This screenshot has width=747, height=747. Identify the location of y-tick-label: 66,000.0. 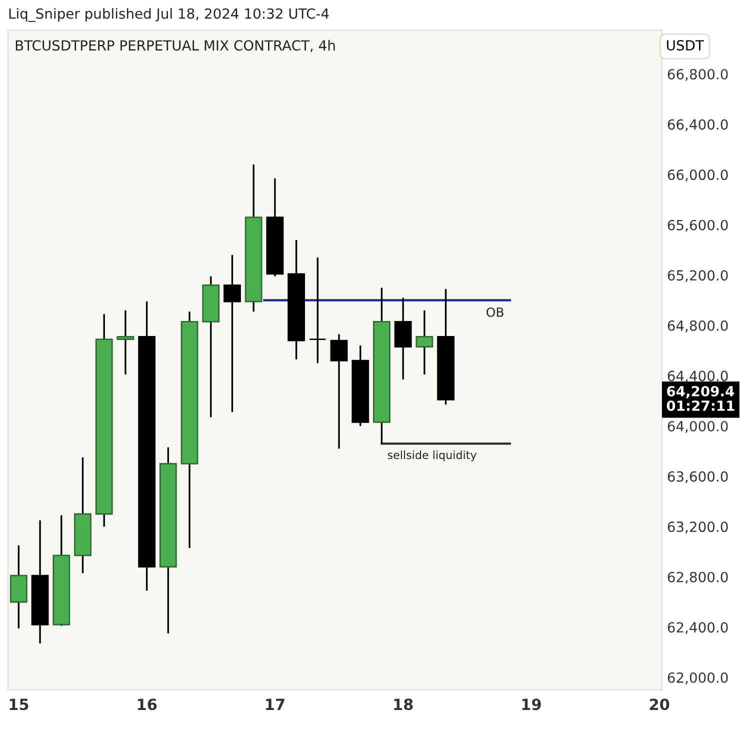
(698, 176).